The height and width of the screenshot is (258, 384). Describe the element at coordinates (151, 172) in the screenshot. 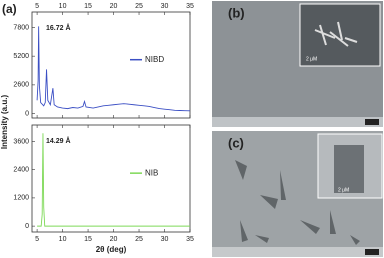

I see `legend-label: NIB` at that location.